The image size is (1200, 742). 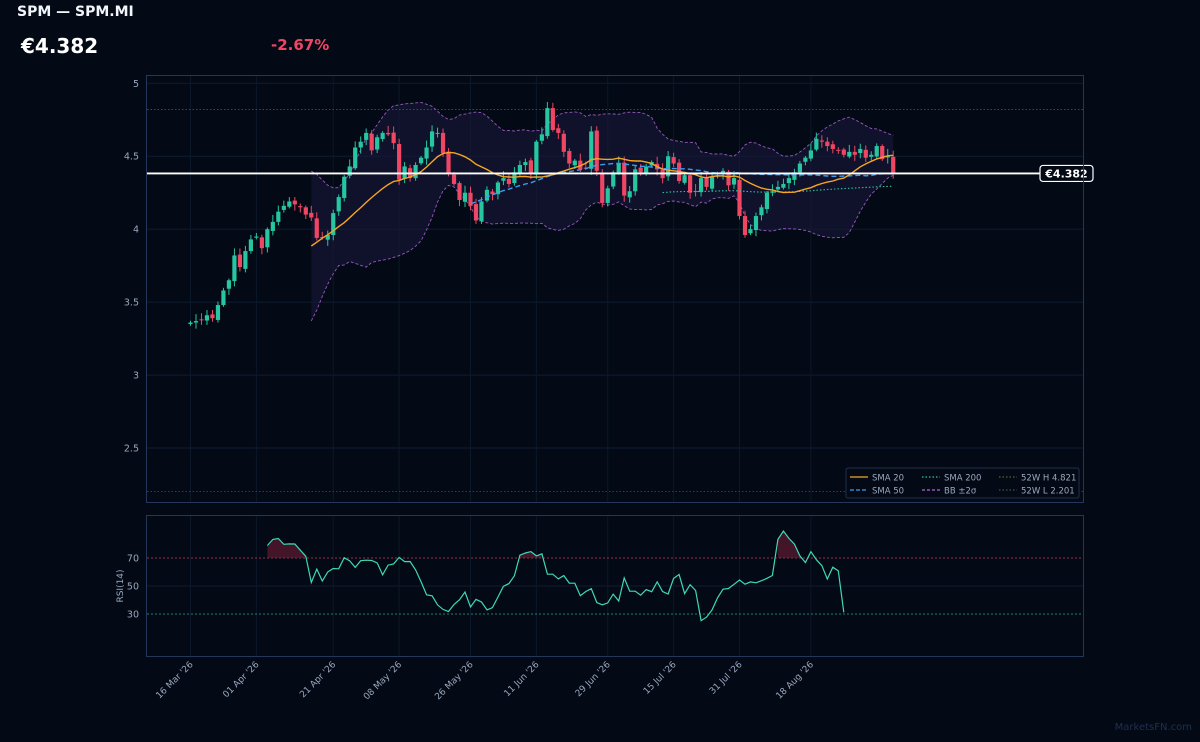 What do you see at coordinates (241, 680) in the screenshot?
I see `time-tick-label: 01 Apr '26` at bounding box center [241, 680].